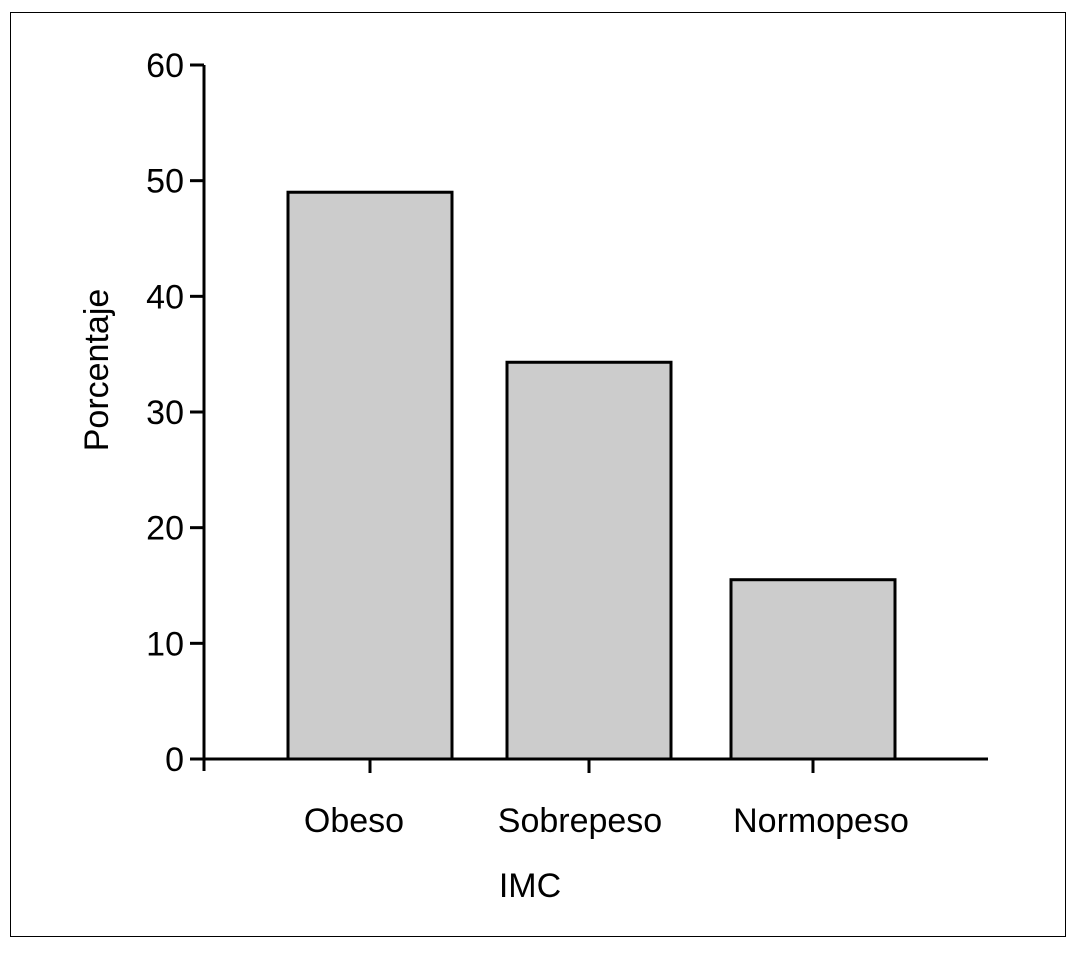  I want to click on bar-sobrepeso, so click(589, 560).